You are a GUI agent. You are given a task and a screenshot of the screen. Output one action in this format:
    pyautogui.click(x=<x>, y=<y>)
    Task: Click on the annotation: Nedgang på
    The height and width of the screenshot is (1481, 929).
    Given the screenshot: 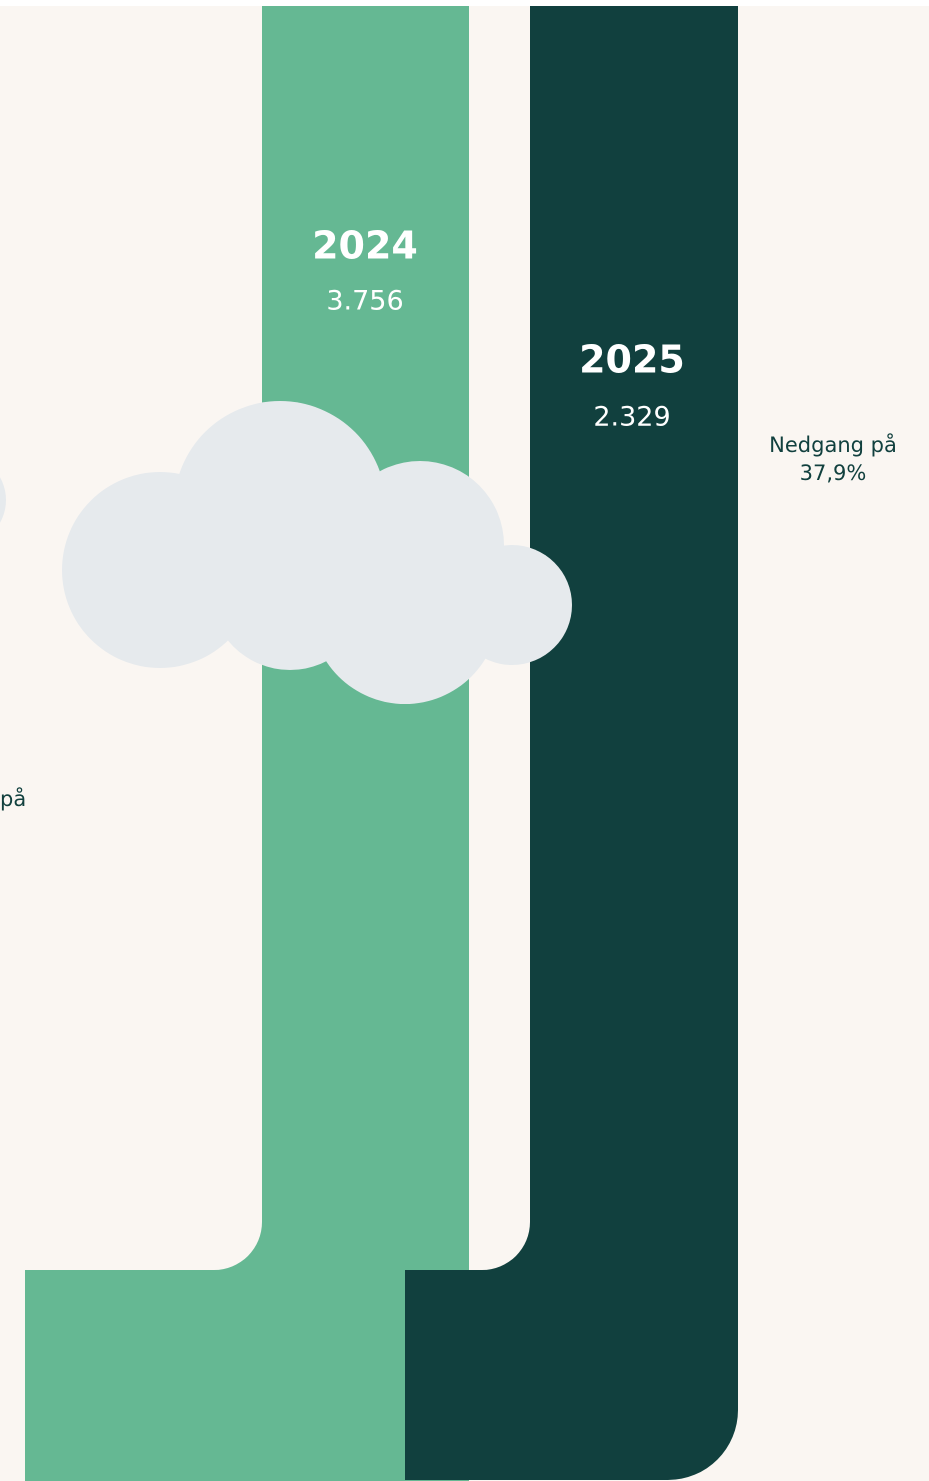 What is the action you would take?
    pyautogui.click(x=833, y=444)
    